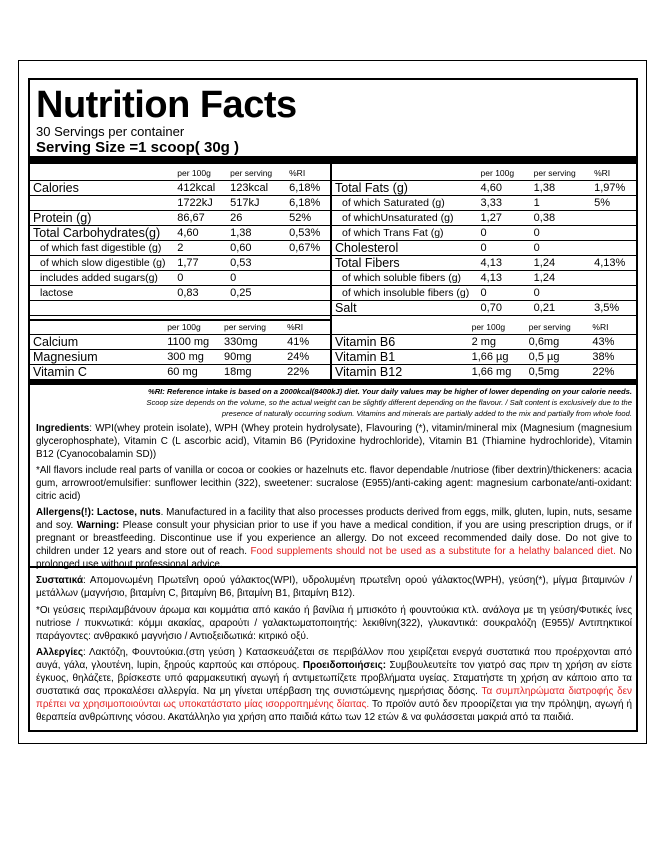  Describe the element at coordinates (504, 308) in the screenshot. I see `per-100g-cell: 0,70` at that location.